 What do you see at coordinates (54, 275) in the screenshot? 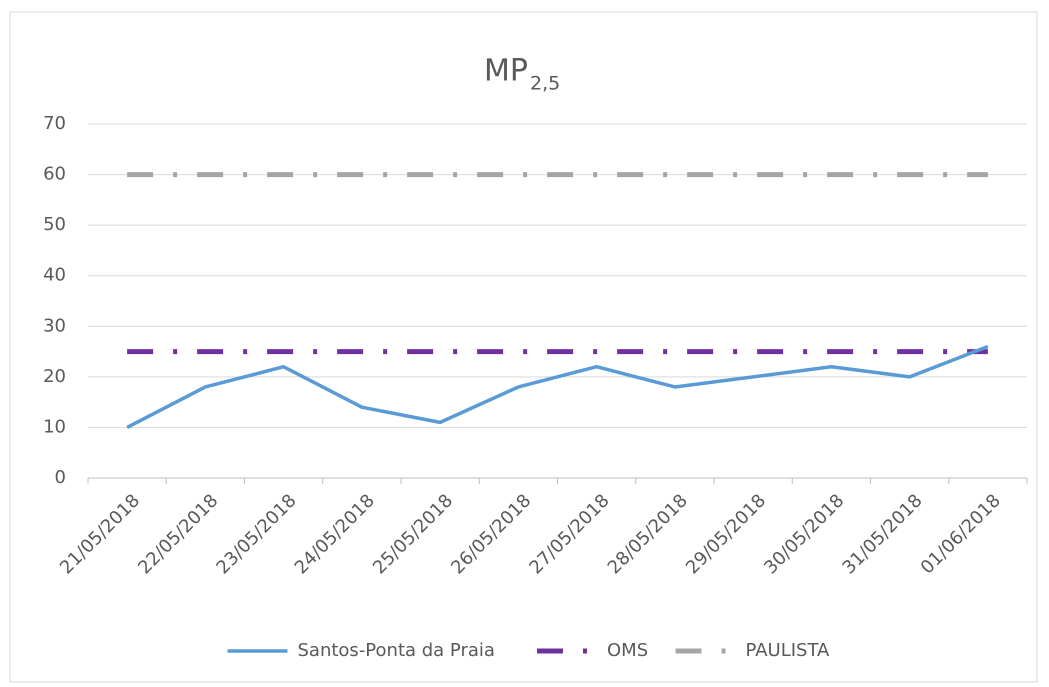
I see `y-tick-label: 40` at bounding box center [54, 275].